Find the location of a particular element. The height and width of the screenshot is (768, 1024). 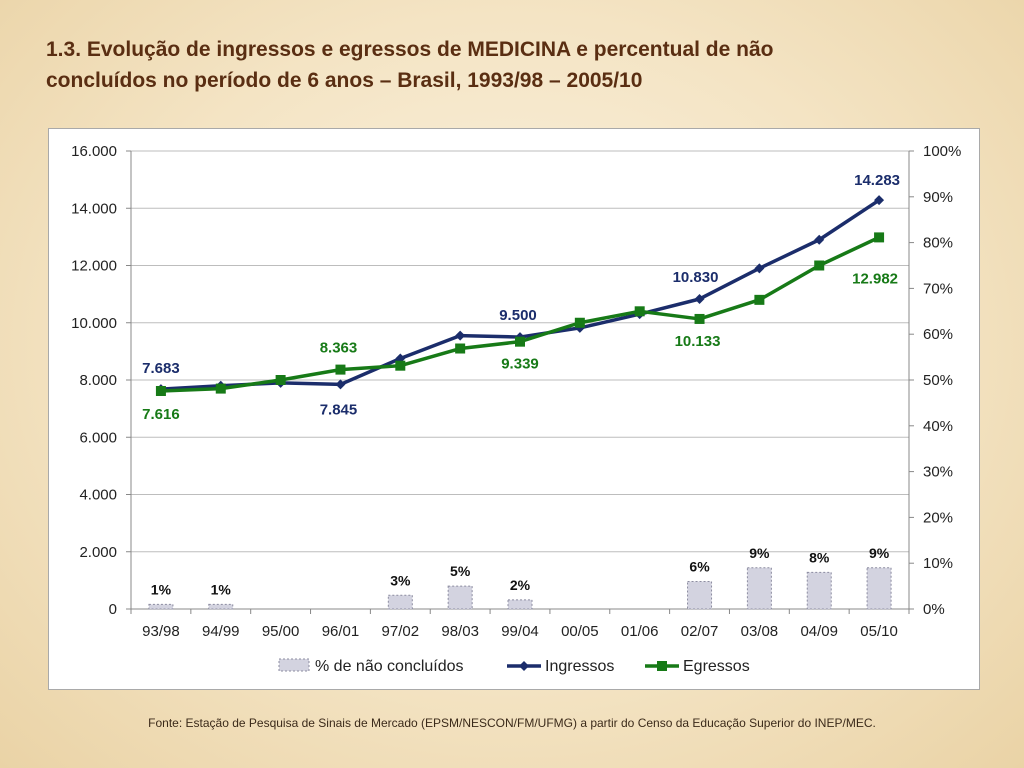

y-left-tick-label: 8.000 is located at coordinates (98, 380).